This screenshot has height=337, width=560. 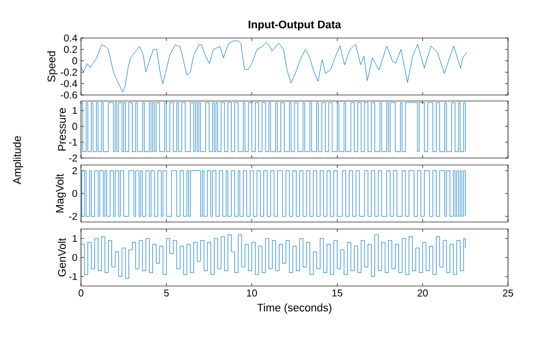 What do you see at coordinates (69, 95) in the screenshot?
I see `y-tick-label: -0.6` at bounding box center [69, 95].